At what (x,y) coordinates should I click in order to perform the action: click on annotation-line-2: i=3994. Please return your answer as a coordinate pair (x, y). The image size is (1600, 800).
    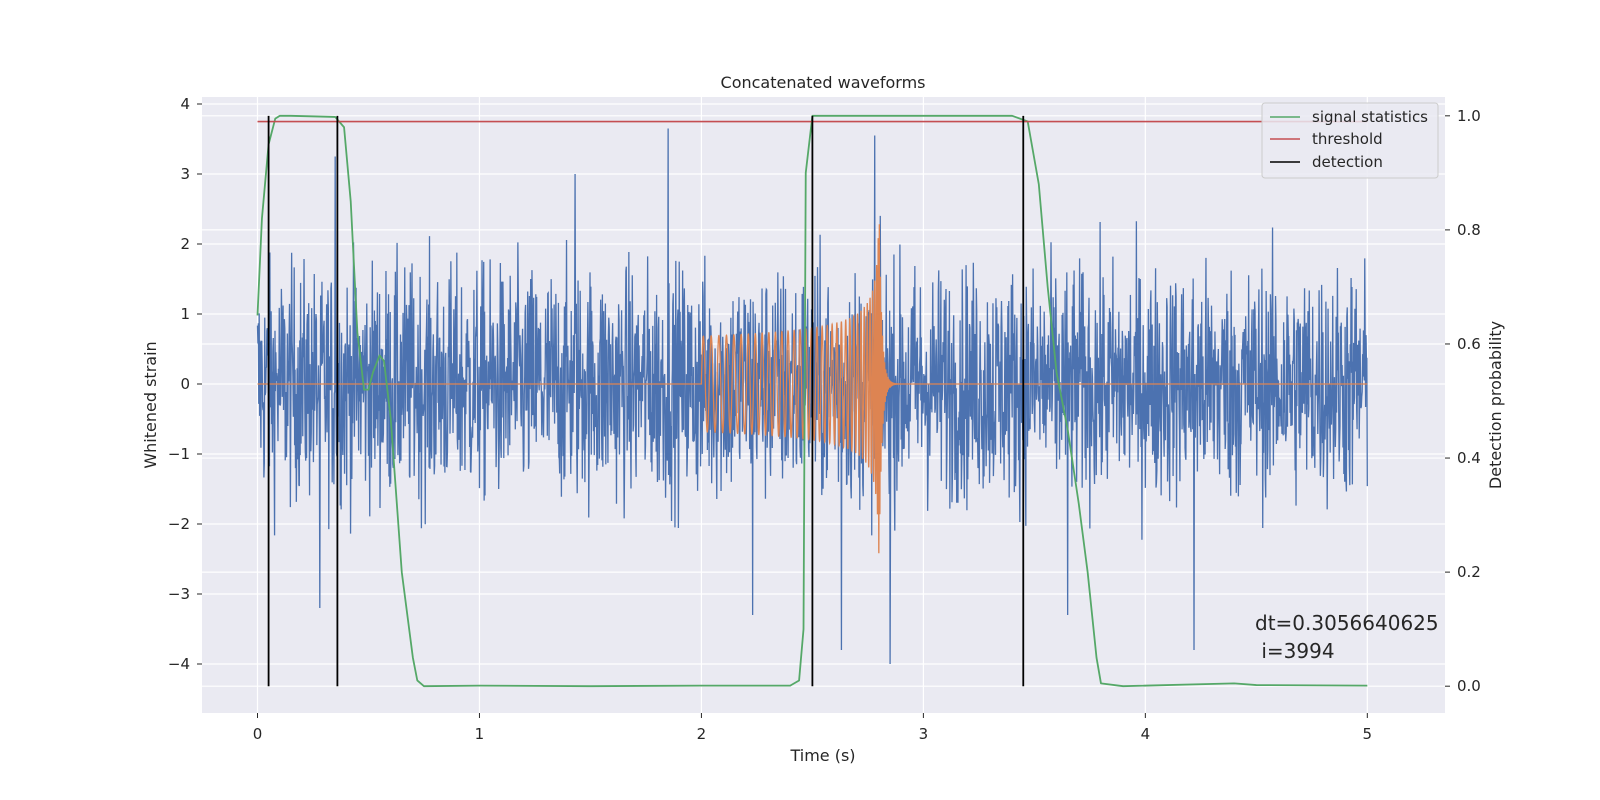
    Looking at the image, I should click on (1295, 651).